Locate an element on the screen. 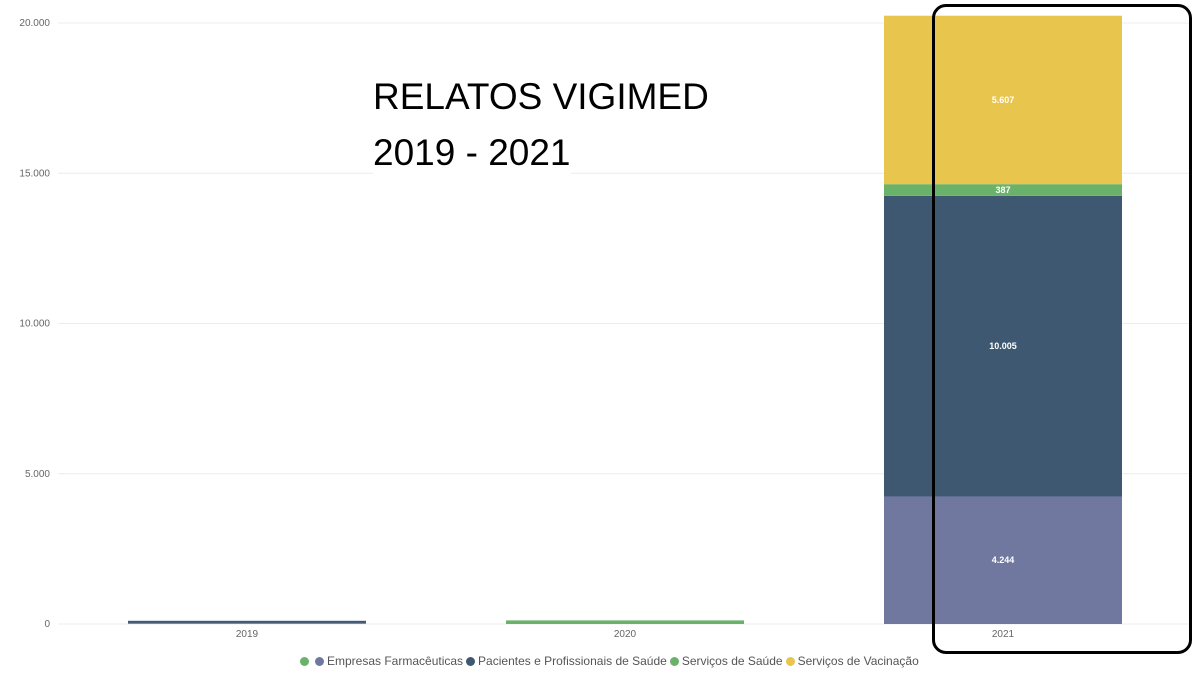 The width and height of the screenshot is (1200, 677). data-labels: 4.244 10.005 387 5.607 is located at coordinates (1003, 330).